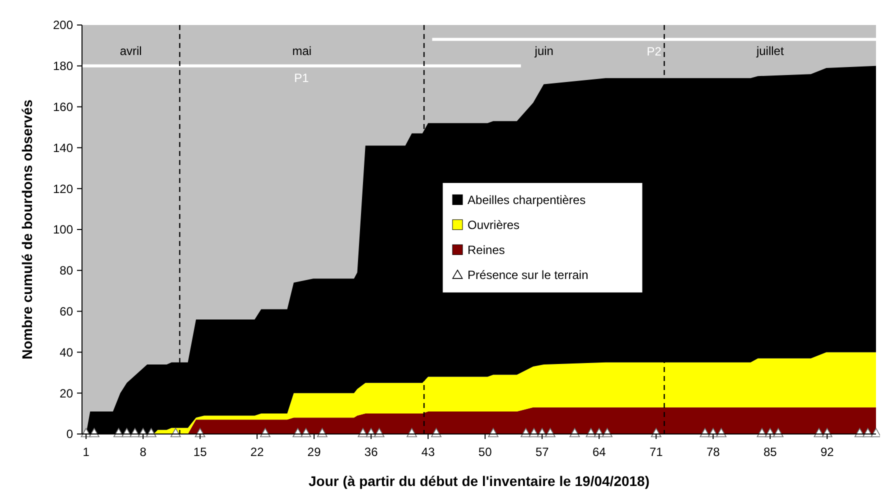  What do you see at coordinates (63, 147) in the screenshot?
I see `y-tick-label: 140` at bounding box center [63, 147].